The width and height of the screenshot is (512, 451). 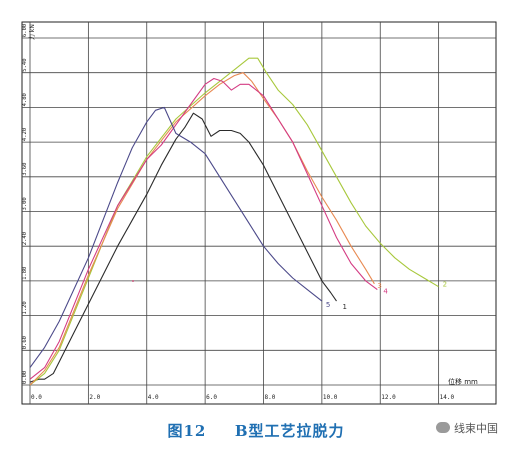 I want to click on y-tick-label: 2.40, so click(x=25, y=238).